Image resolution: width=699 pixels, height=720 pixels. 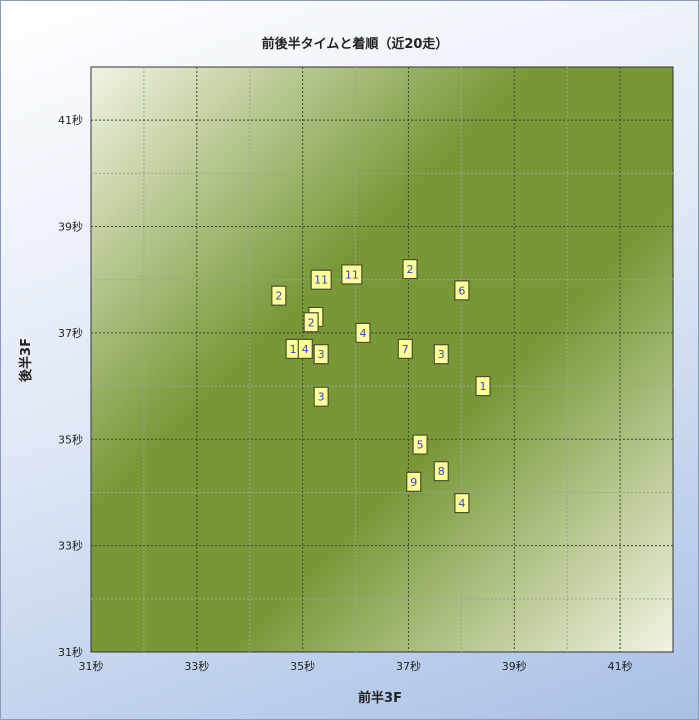 I want to click on y-tick-label: 35秒, so click(x=70, y=439).